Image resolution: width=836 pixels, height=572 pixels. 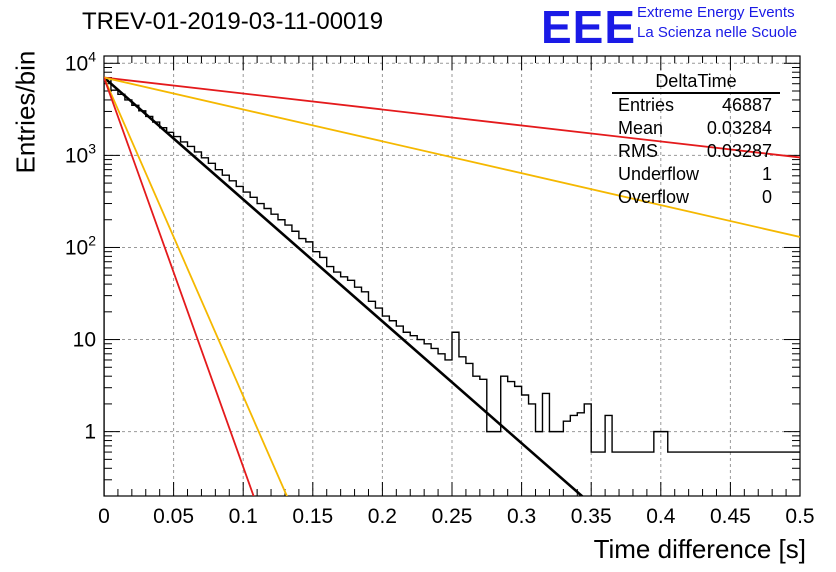 I want to click on stats-label: Mean, so click(x=641, y=128).